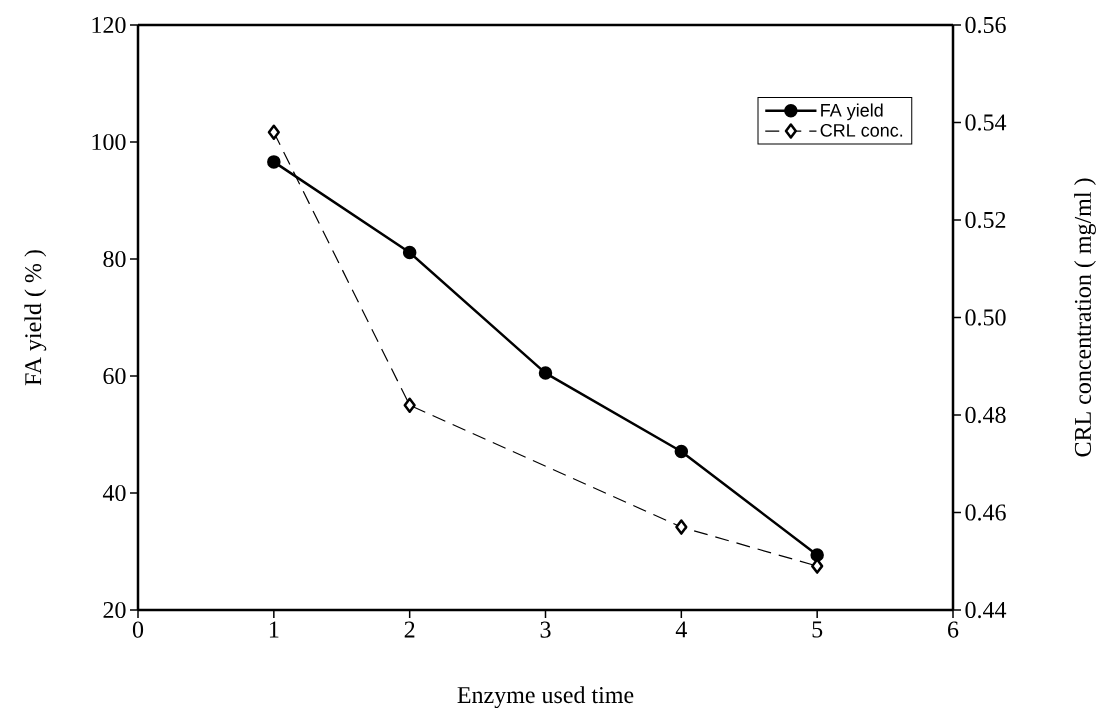 The image size is (1105, 726). I want to click on x-tick-label: 6, so click(953, 629).